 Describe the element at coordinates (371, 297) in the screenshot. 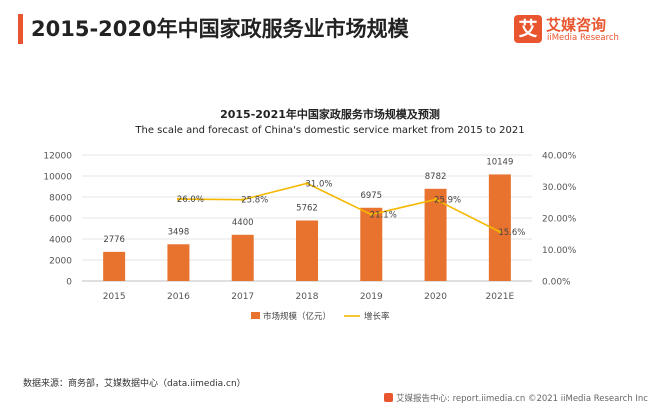

I see `x-tick-label: 2019` at that location.